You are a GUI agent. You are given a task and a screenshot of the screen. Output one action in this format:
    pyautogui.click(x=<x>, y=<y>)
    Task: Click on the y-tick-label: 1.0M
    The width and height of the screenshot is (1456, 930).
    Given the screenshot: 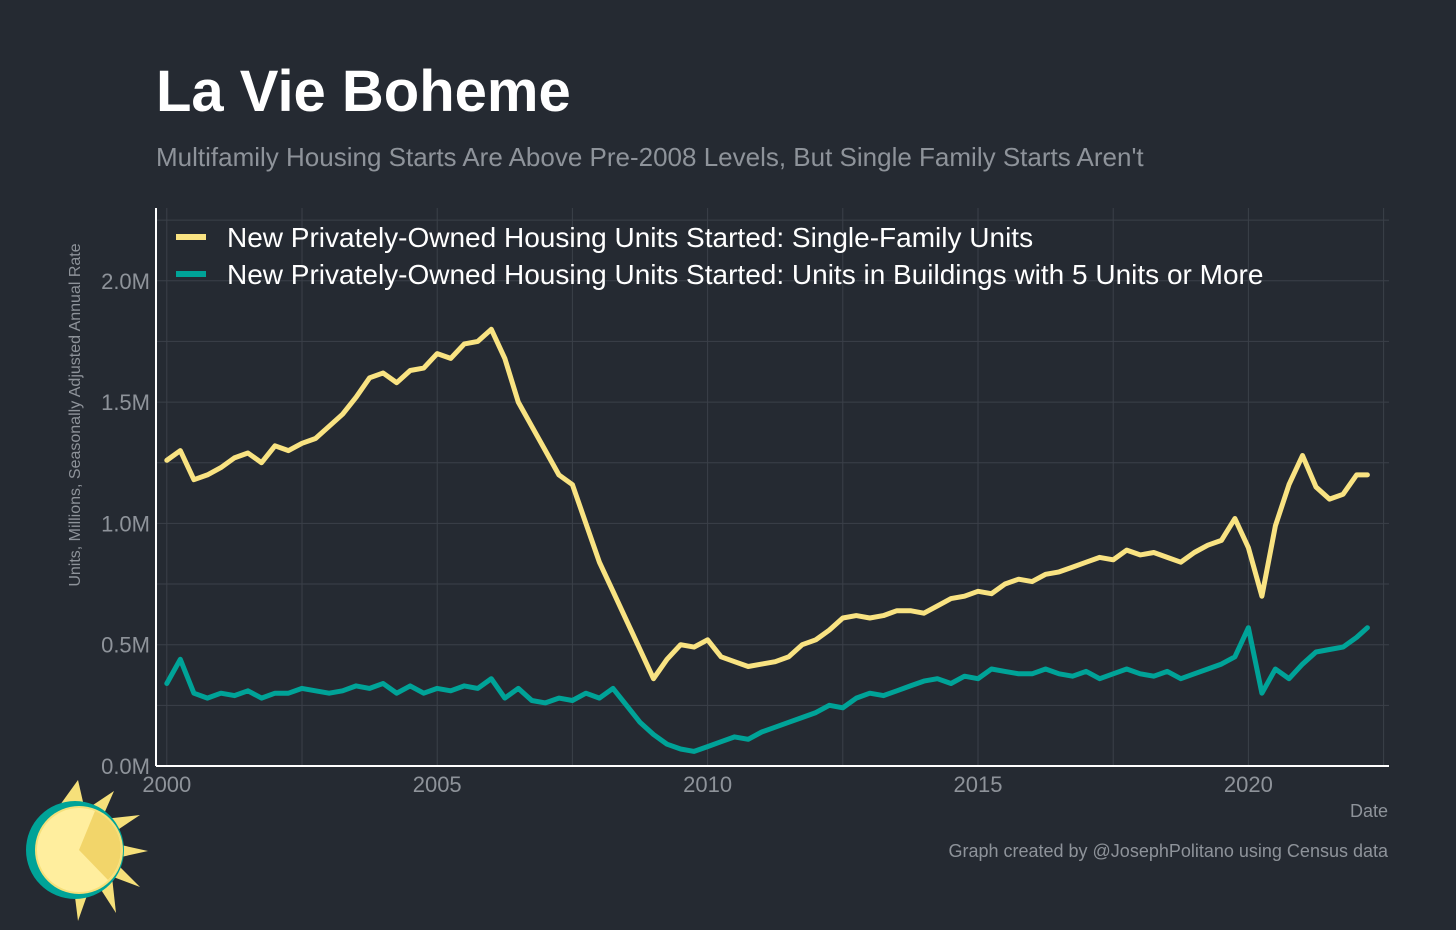 What is the action you would take?
    pyautogui.click(x=125, y=523)
    